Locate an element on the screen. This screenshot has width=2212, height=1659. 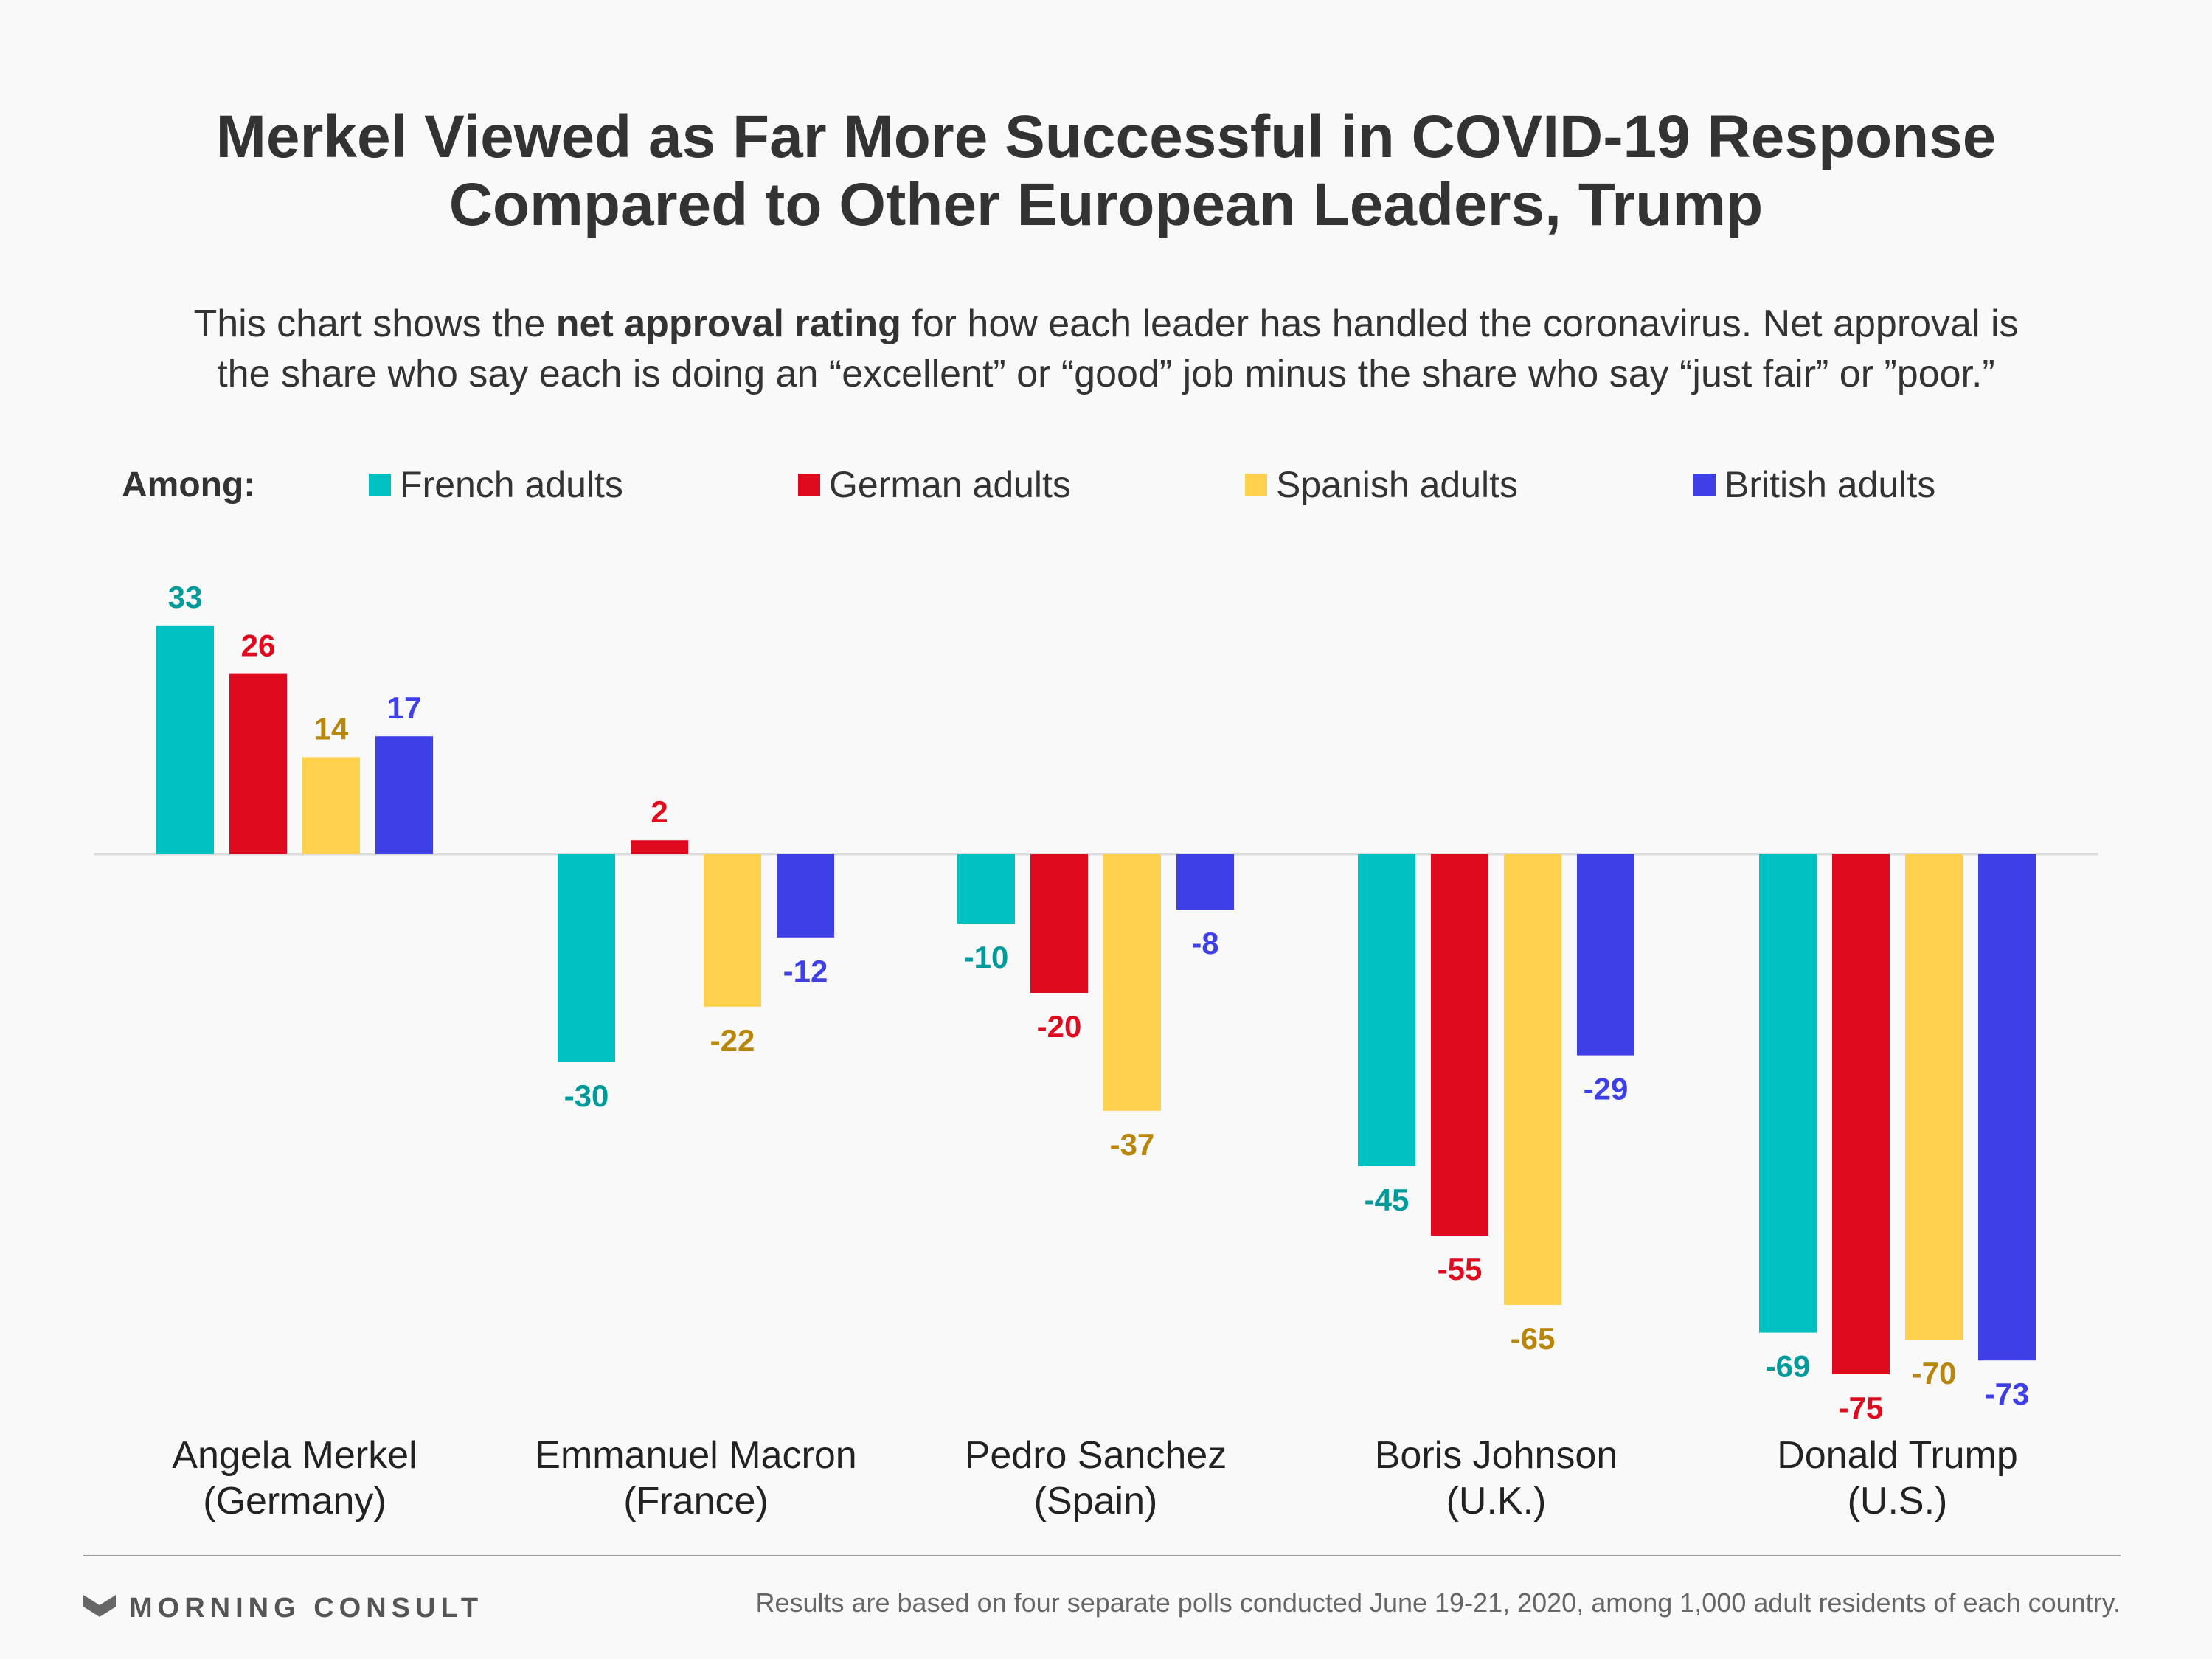
data-label-3-3: -37 is located at coordinates (1133, 1145).